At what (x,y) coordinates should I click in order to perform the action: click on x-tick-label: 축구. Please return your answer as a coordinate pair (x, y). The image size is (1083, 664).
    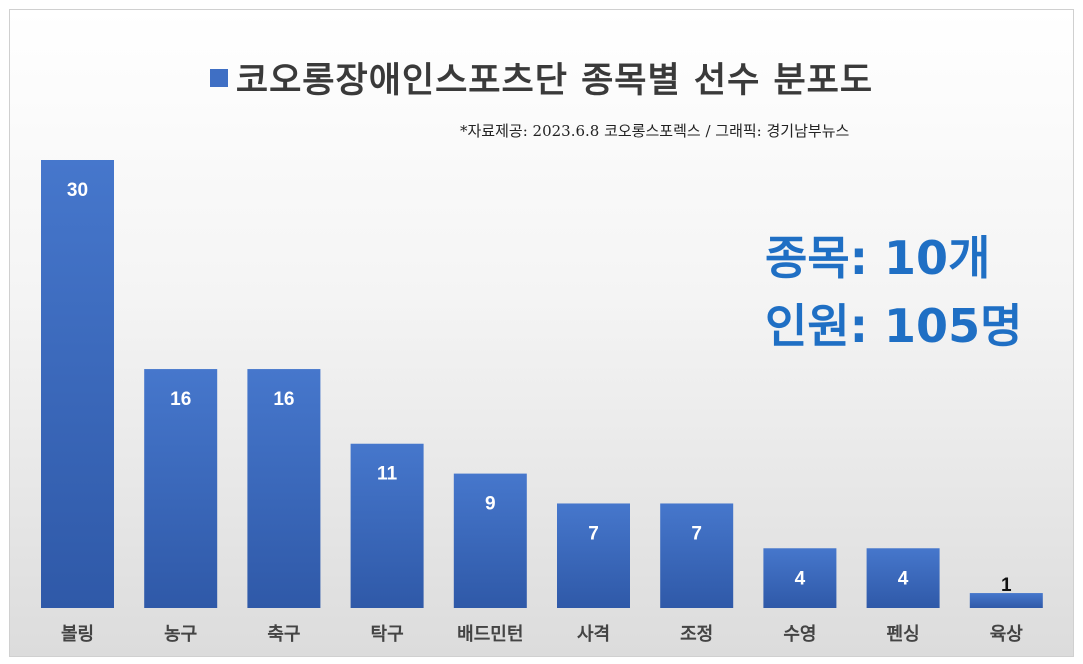
    Looking at the image, I should click on (283, 634).